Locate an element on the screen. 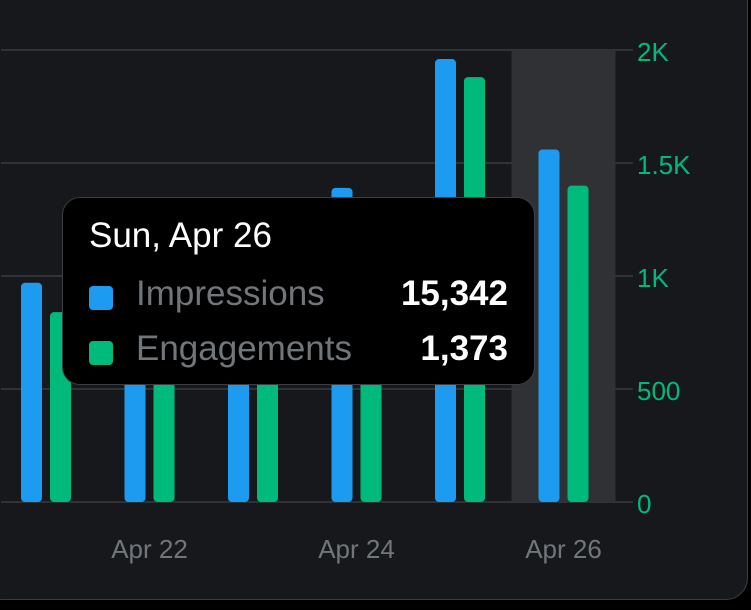 The image size is (751, 610). tooltip-date: Sun, Apr 26 is located at coordinates (180, 235).